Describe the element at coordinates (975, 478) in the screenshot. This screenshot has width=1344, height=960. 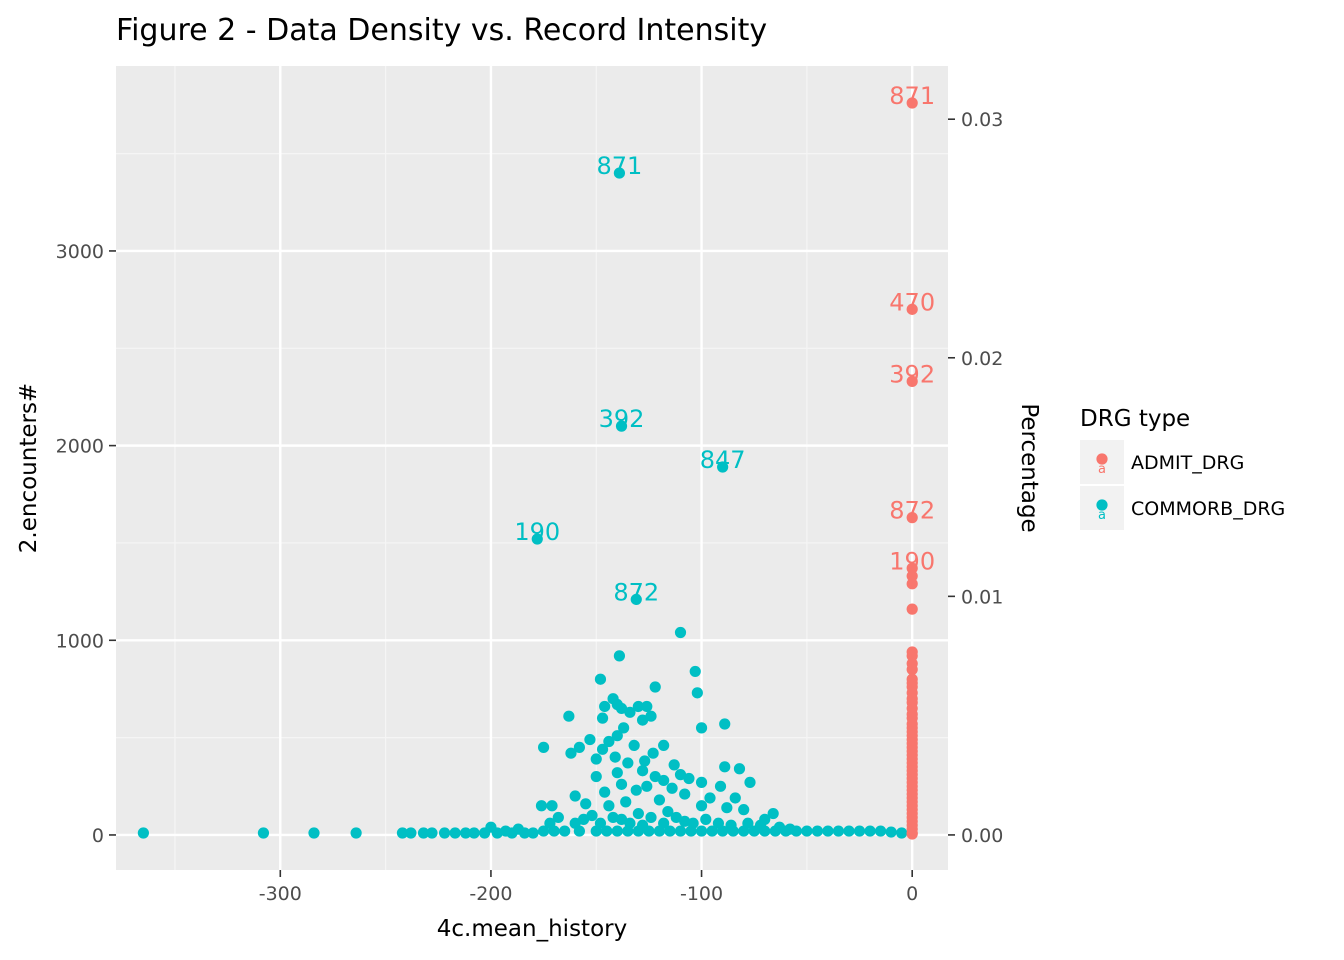
I see `secondary-y-axis: 0.00 0.01 0.02 0.03` at that location.